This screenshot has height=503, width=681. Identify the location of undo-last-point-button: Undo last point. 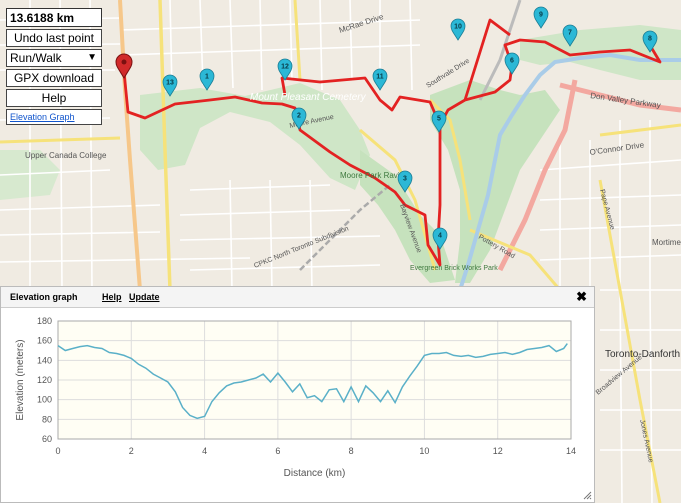
(54, 38).